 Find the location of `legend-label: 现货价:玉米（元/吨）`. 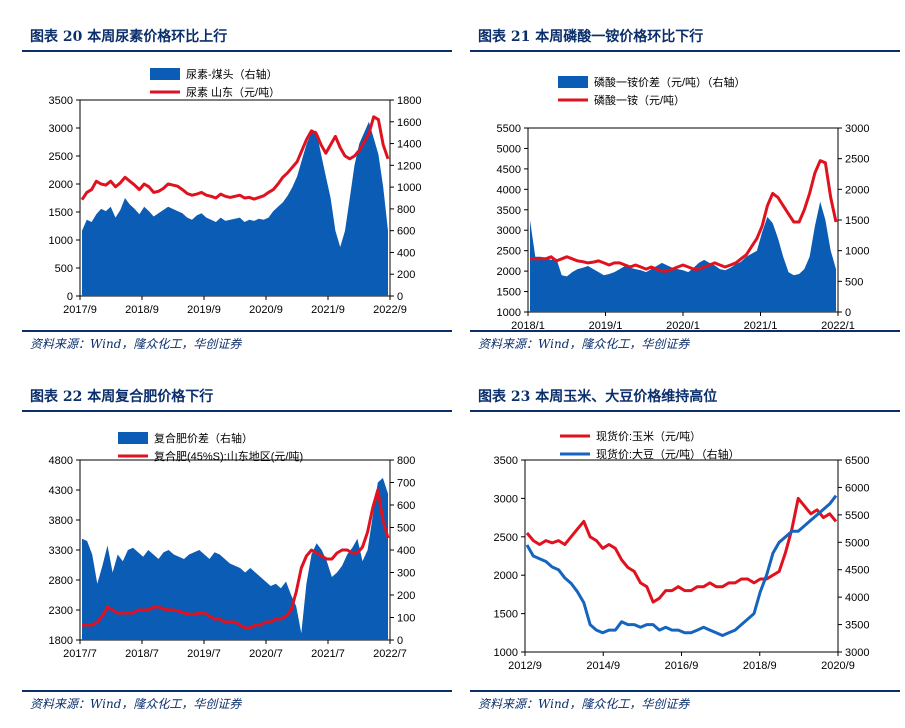

legend-label: 现货价:玉米（元/吨） is located at coordinates (648, 436).